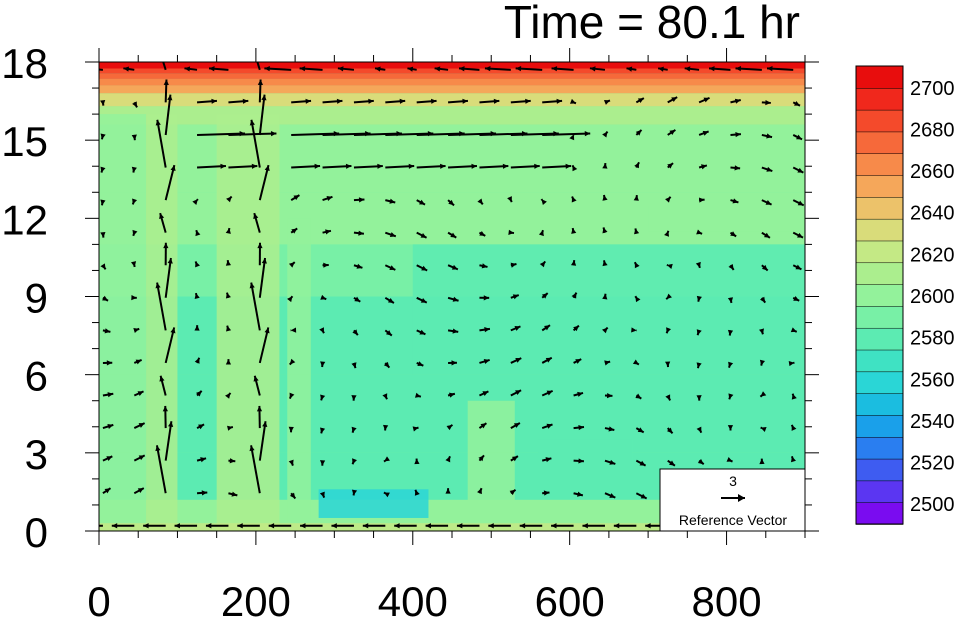 The image size is (970, 618). I want to click on x-tick-label: 200, so click(256, 598).